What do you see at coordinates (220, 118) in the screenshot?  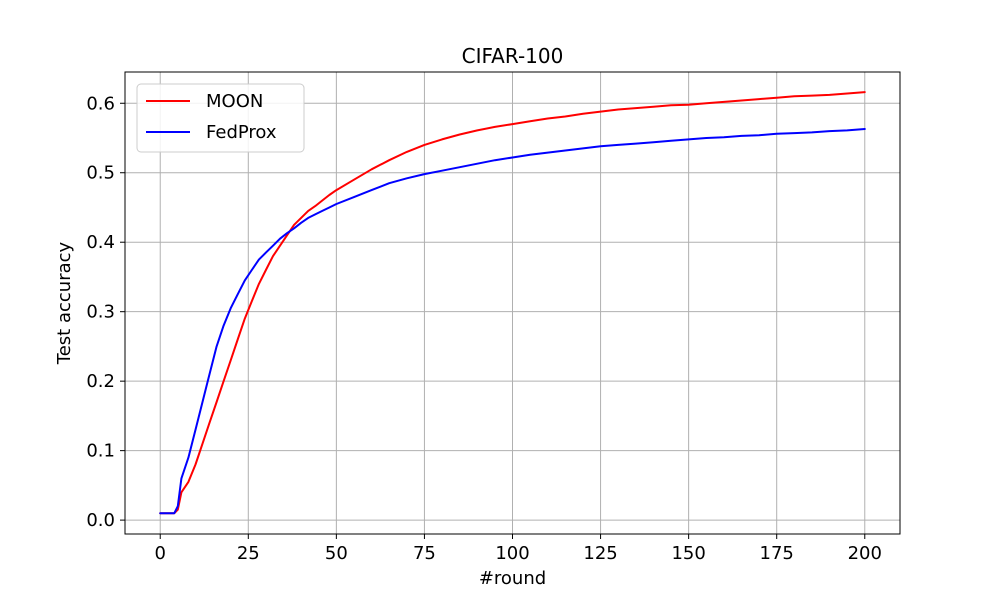 I see `legend: MOON FedProx` at bounding box center [220, 118].